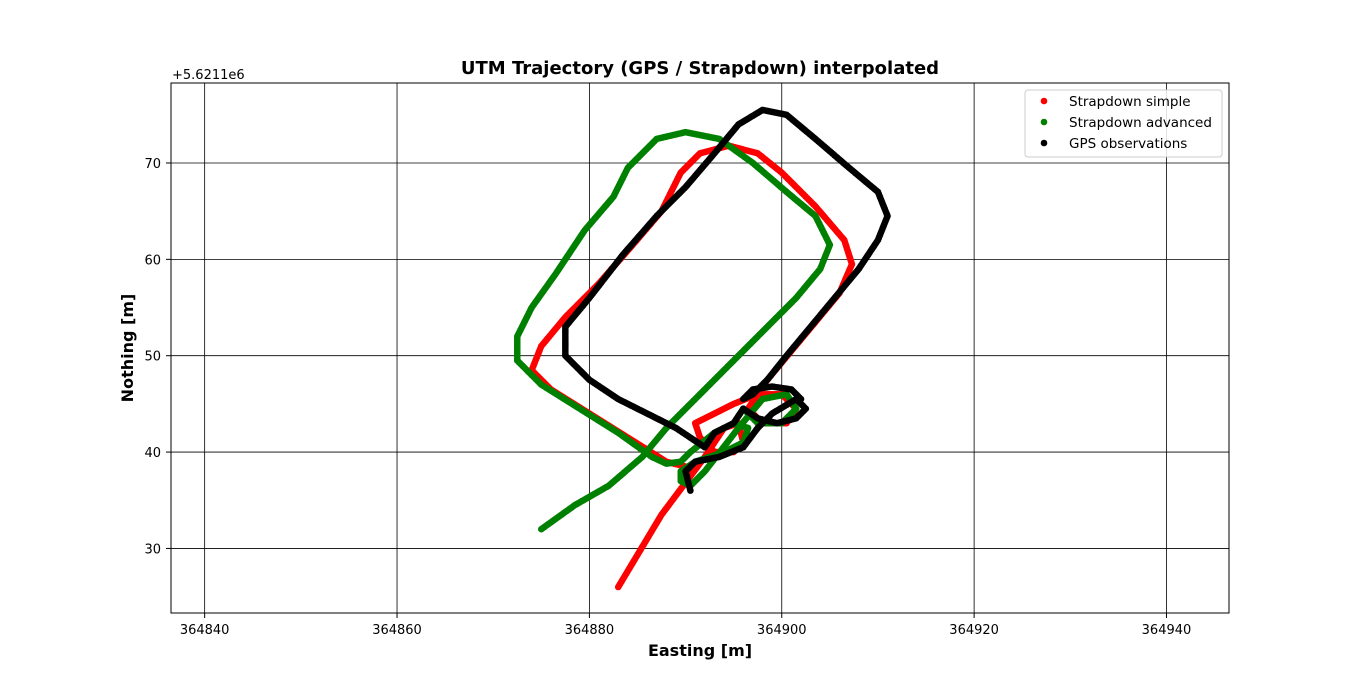 The width and height of the screenshot is (1366, 689). Describe the element at coordinates (1167, 630) in the screenshot. I see `x-tick-label: 364940` at that location.